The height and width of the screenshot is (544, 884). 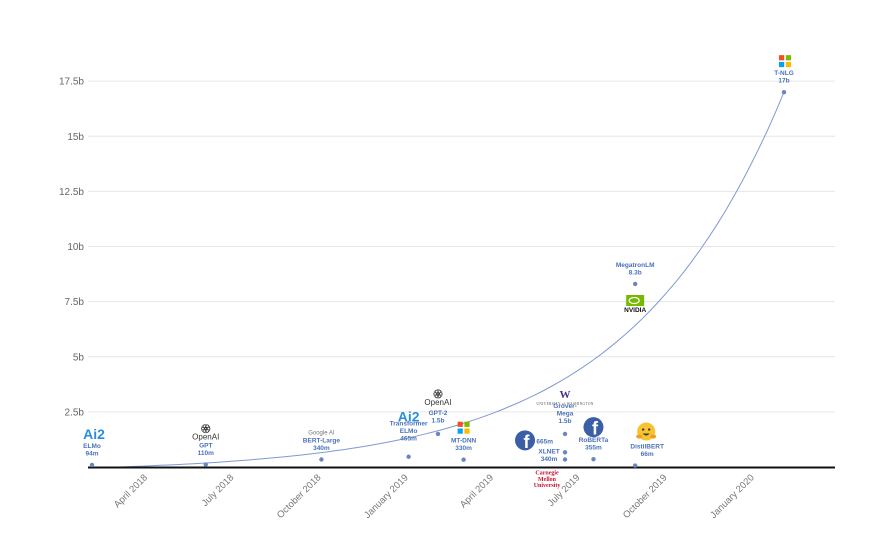 I want to click on point-label: GPT-2, so click(x=438, y=413).